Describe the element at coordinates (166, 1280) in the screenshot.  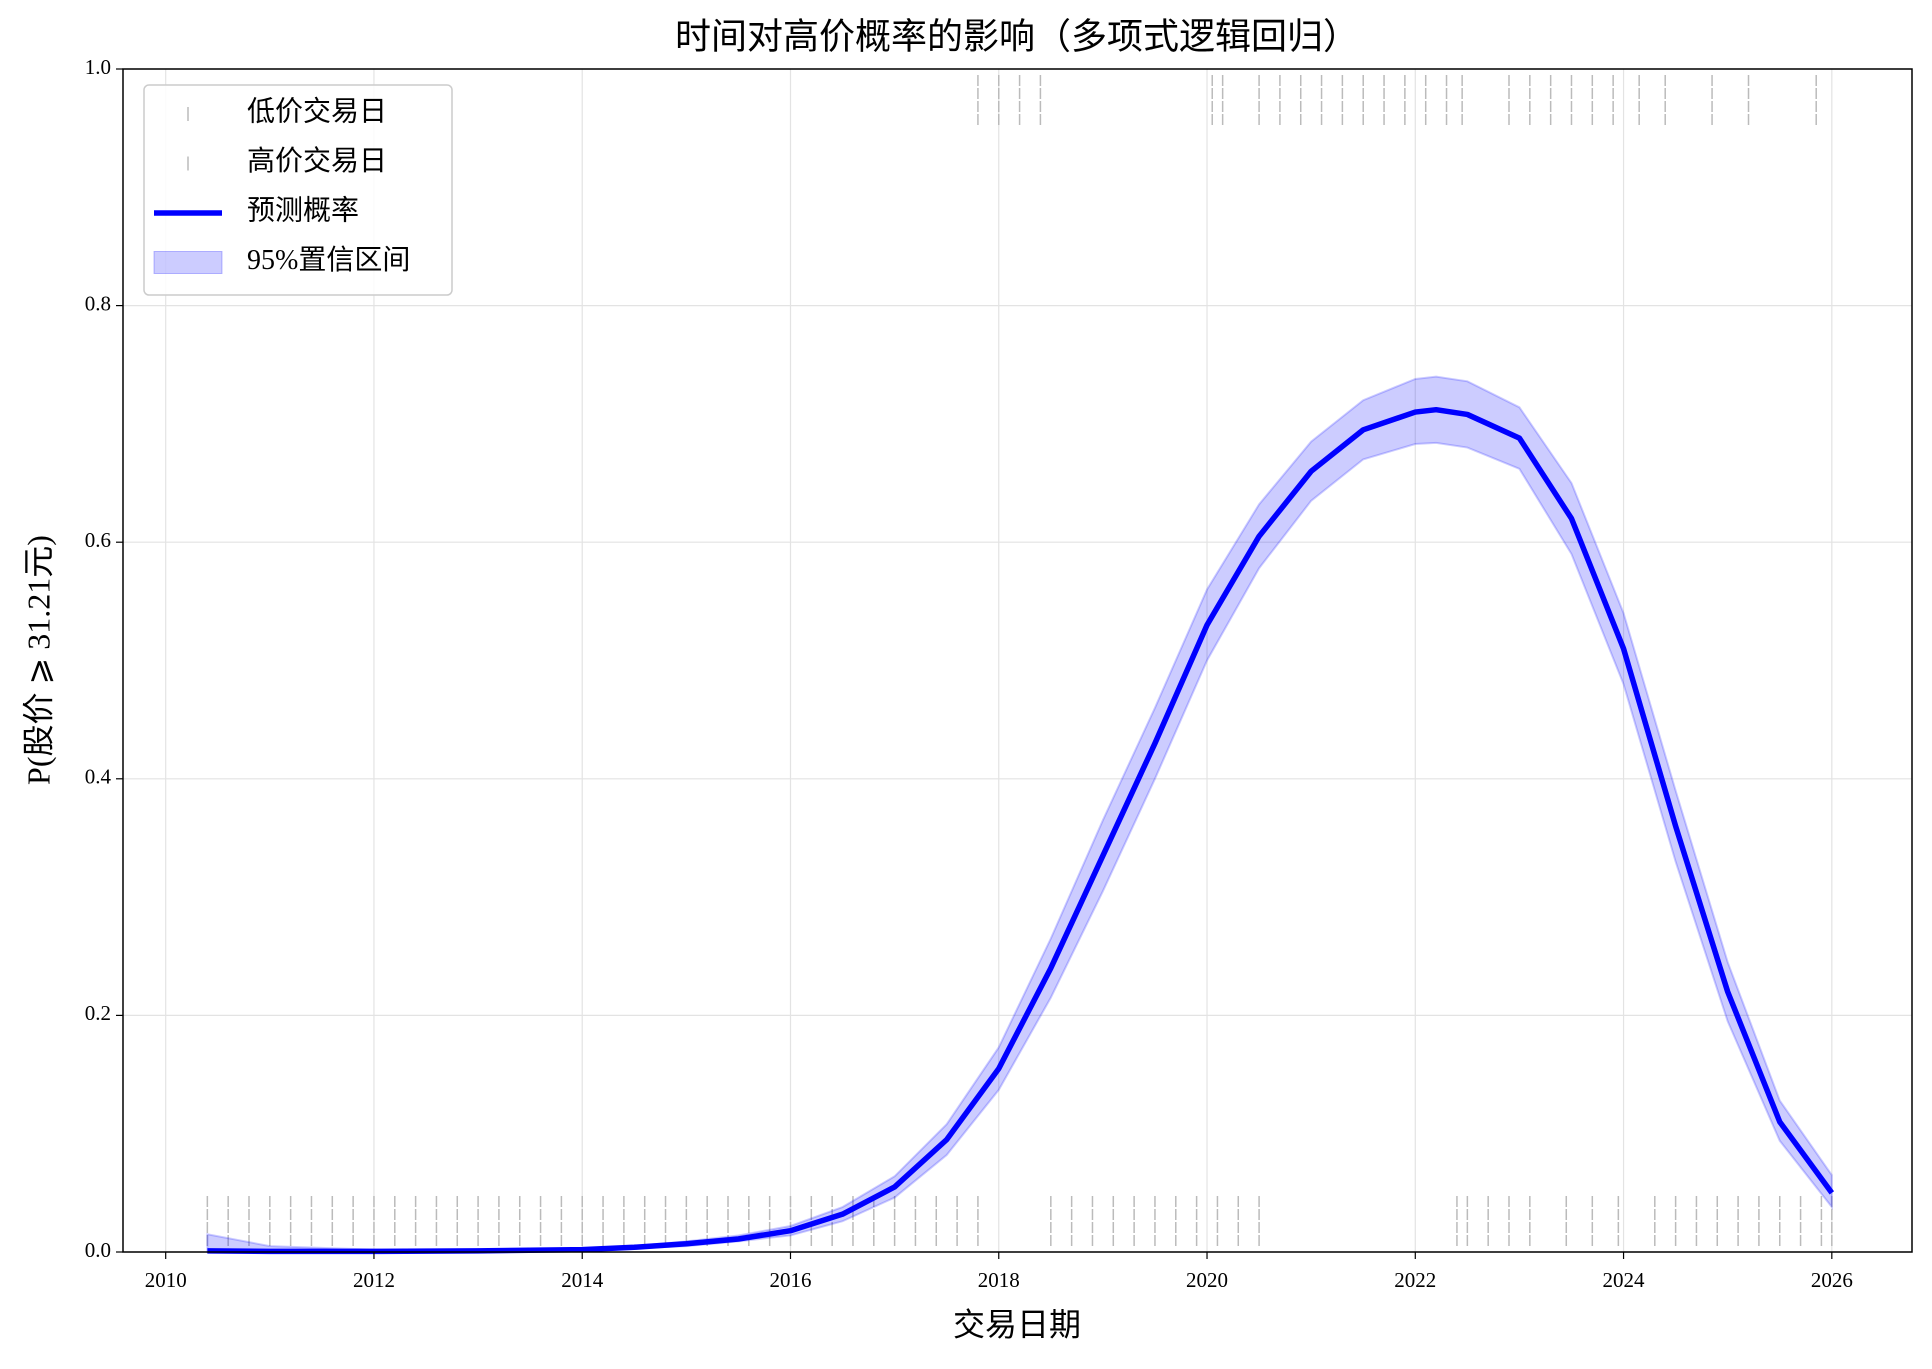
I see `x-tick-label: 2010` at that location.